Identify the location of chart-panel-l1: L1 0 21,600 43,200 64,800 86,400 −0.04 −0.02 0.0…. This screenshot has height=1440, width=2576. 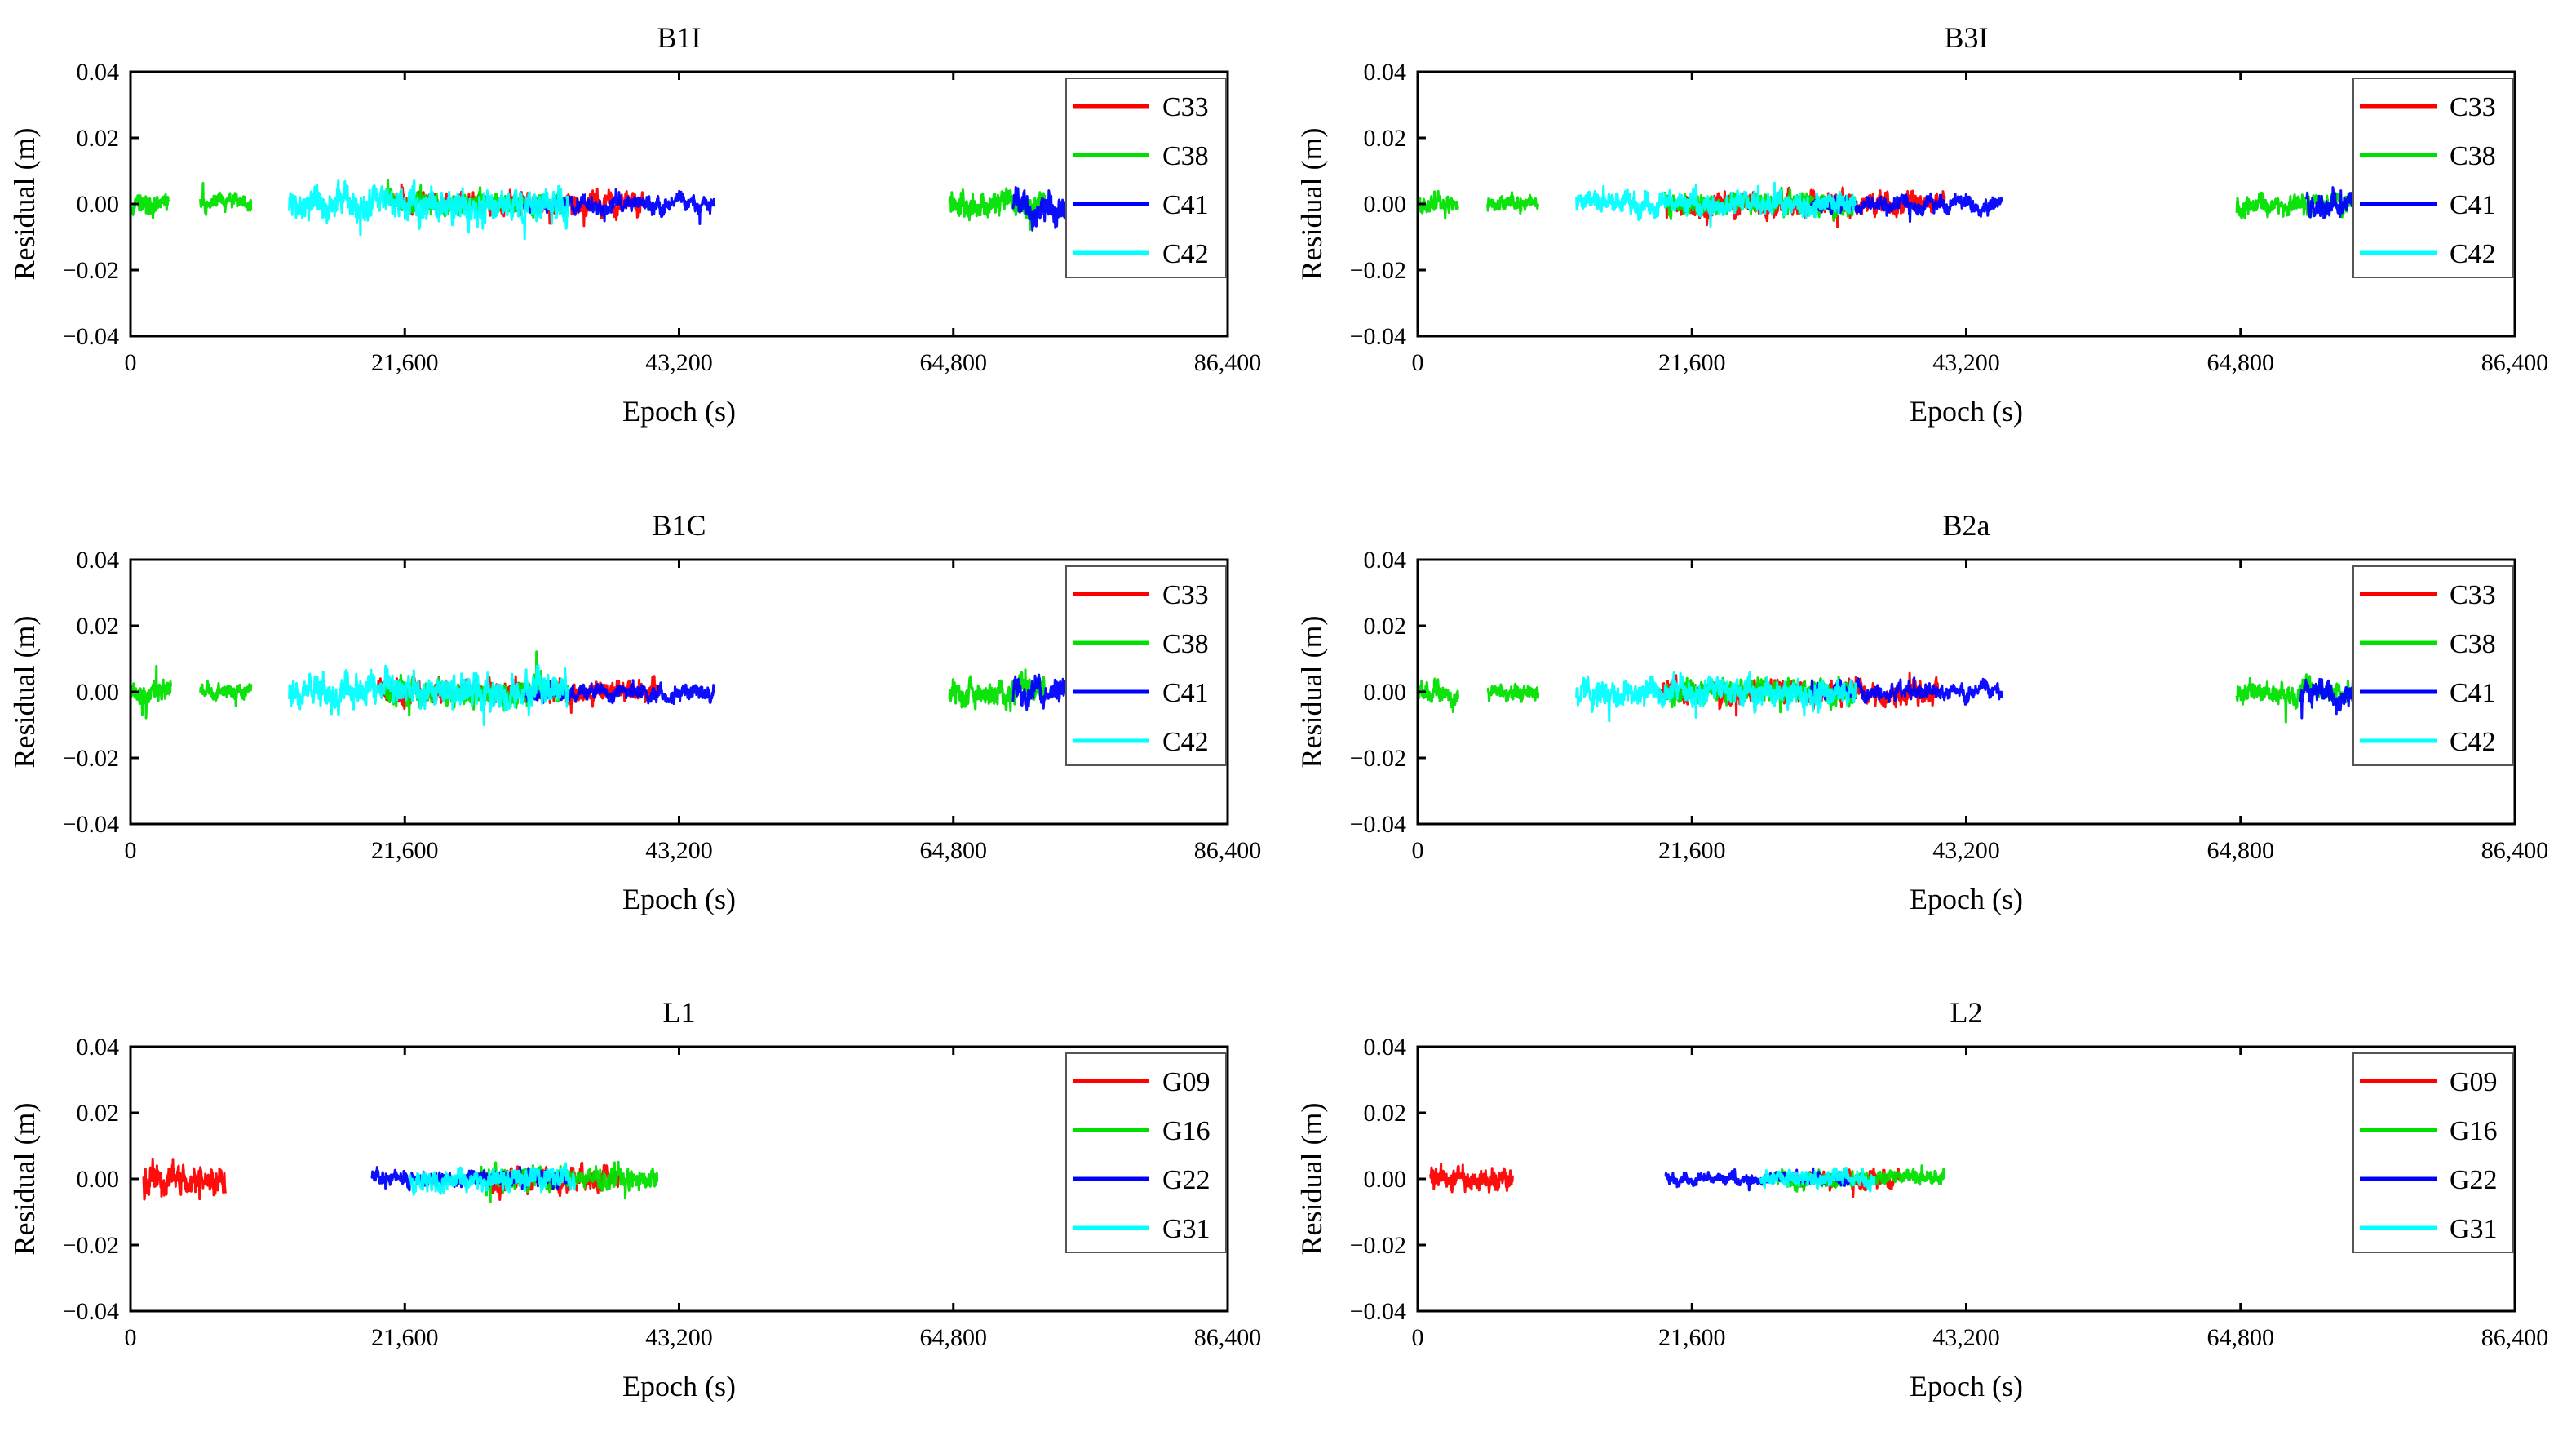
(634, 1199).